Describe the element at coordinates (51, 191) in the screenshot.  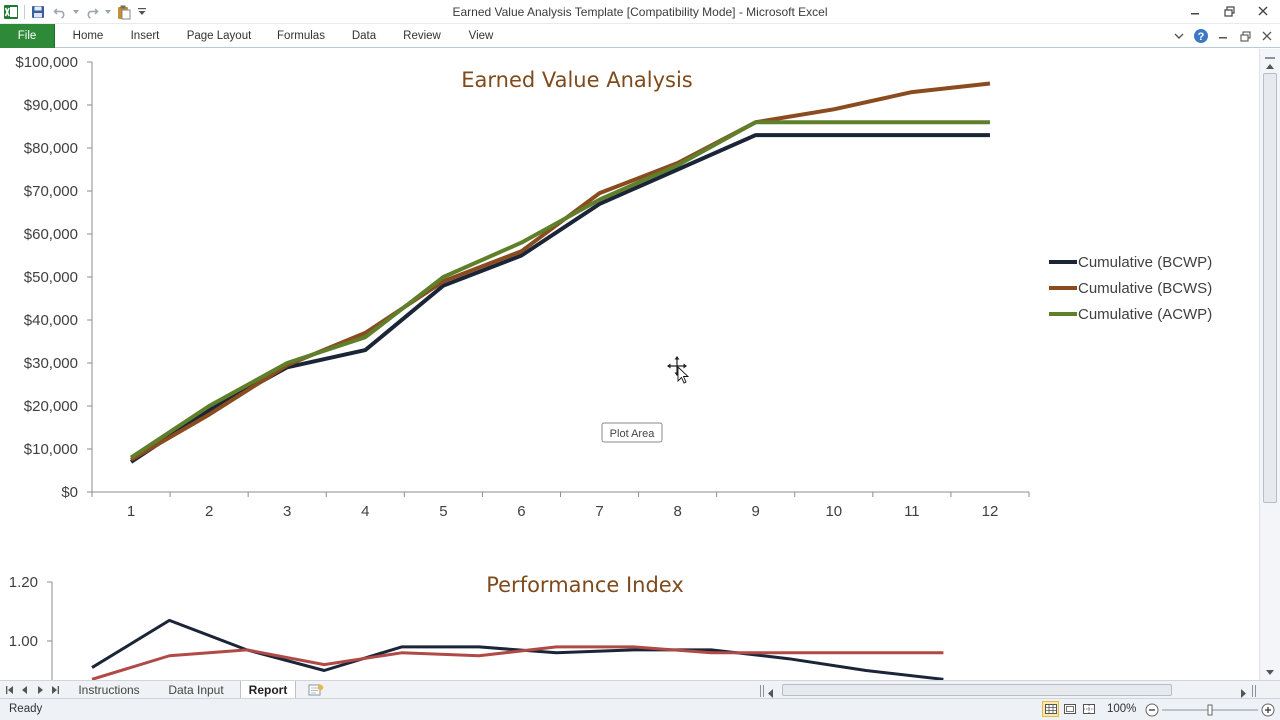
I see `y-tick-label: $70,000` at that location.